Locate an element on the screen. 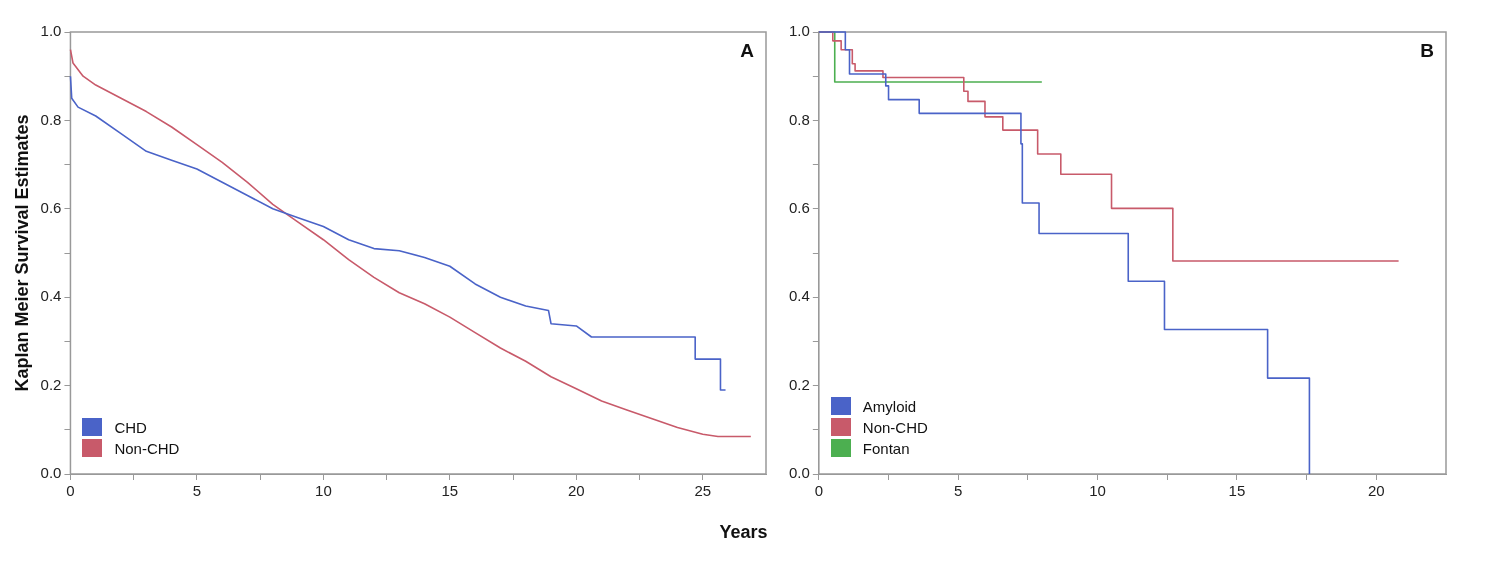 This screenshot has height=561, width=1487. legend-label: Amyloid is located at coordinates (889, 406).